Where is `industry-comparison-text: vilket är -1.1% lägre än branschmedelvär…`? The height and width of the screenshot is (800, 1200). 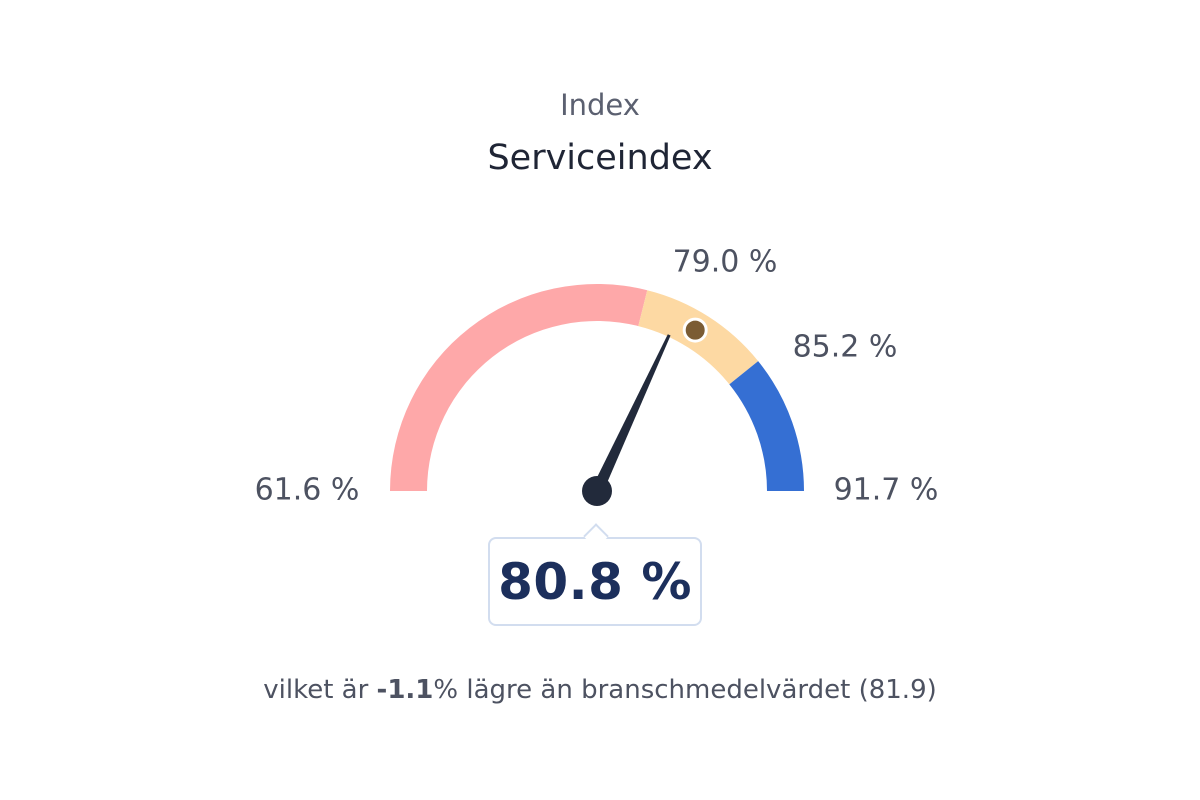 industry-comparison-text: vilket är -1.1% lägre än branschmedelvär… is located at coordinates (600, 690).